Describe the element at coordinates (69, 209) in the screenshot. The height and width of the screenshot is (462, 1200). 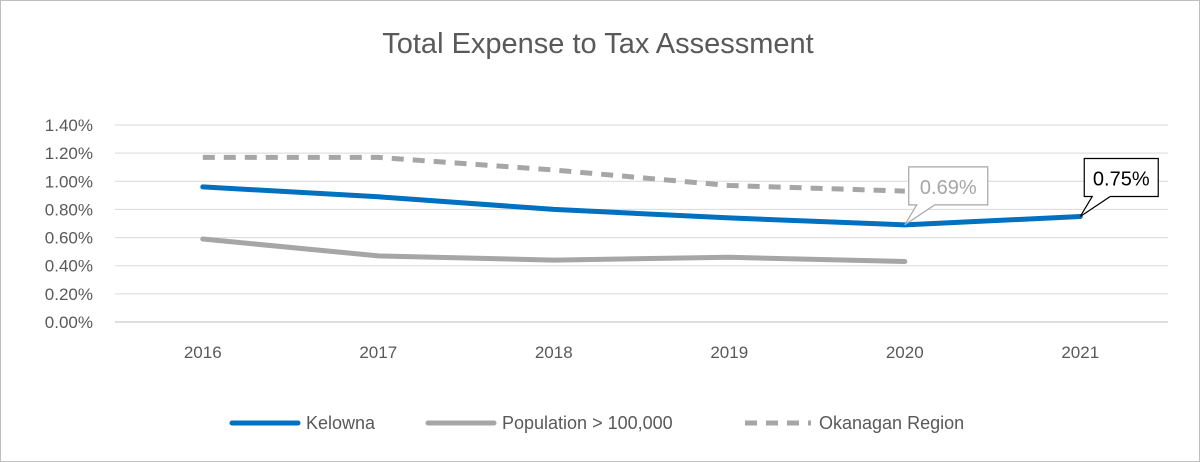
I see `y-tick-label: 0.80%` at that location.